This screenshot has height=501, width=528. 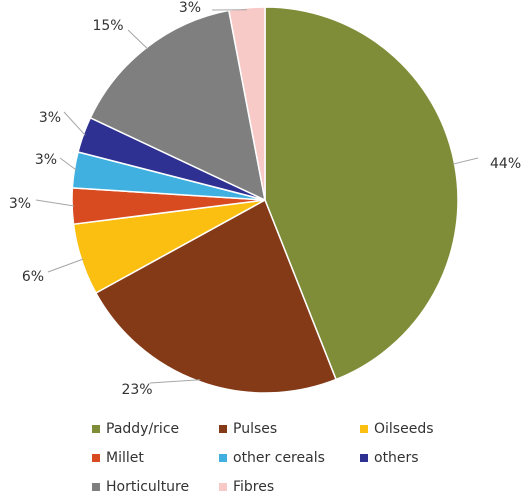 What do you see at coordinates (364, 458) in the screenshot?
I see `legend-swatch-others` at bounding box center [364, 458].